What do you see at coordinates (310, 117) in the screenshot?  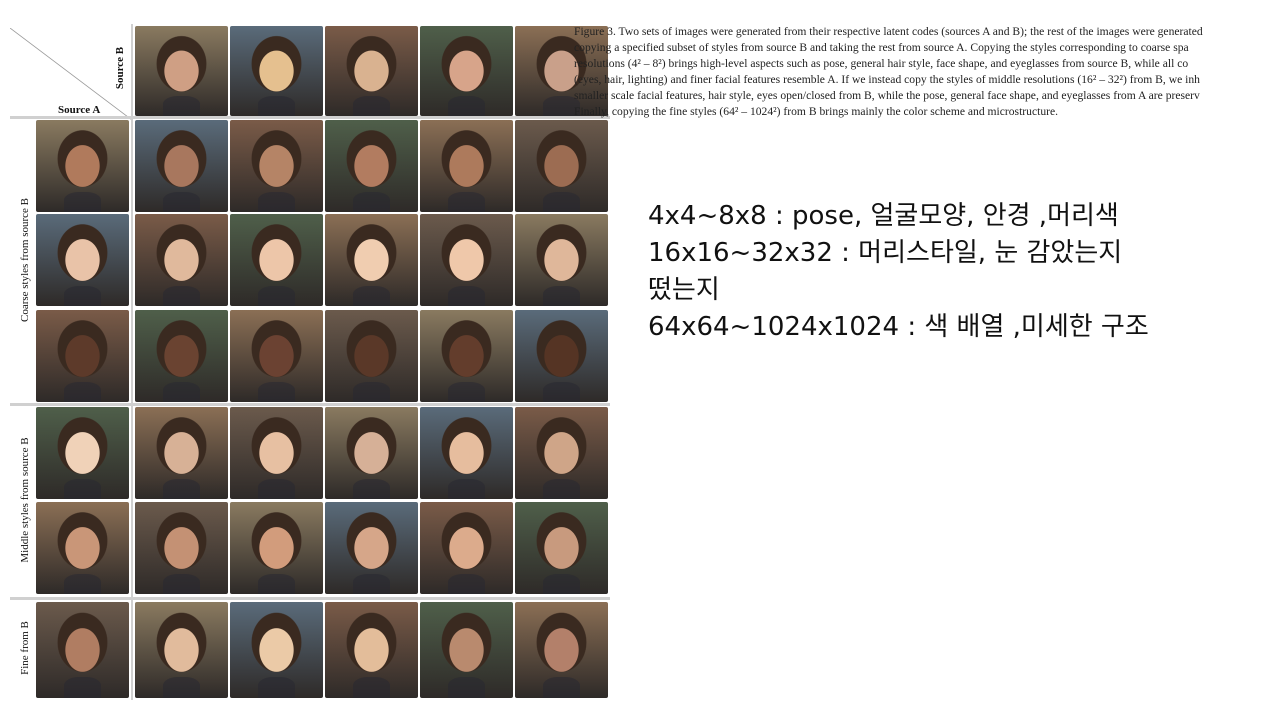 I see `row-separator` at bounding box center [310, 117].